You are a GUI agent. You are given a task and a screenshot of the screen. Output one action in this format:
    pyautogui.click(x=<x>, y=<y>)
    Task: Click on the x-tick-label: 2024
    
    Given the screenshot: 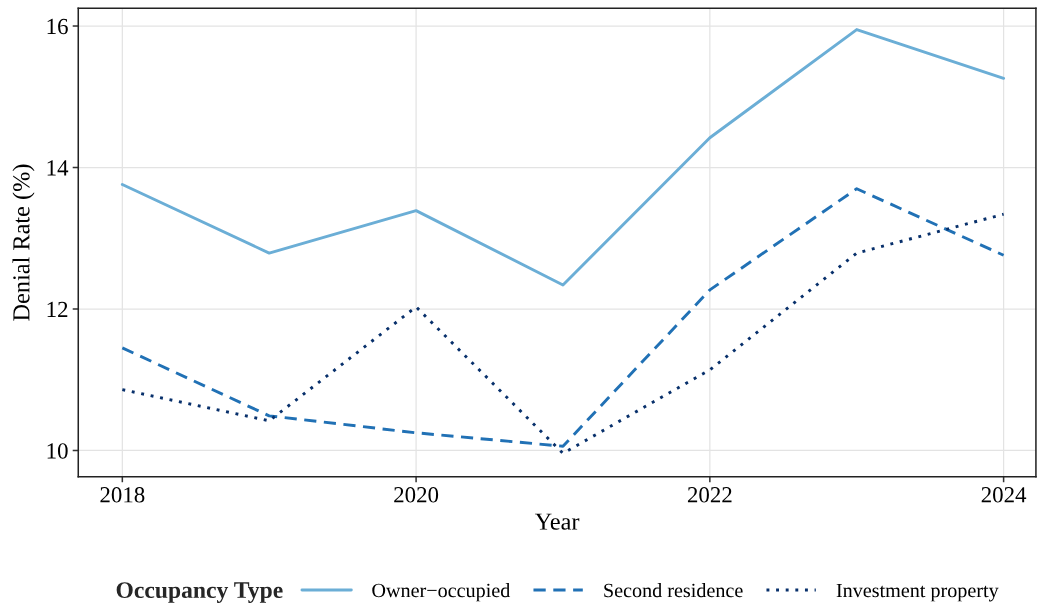 What is the action you would take?
    pyautogui.click(x=1004, y=495)
    